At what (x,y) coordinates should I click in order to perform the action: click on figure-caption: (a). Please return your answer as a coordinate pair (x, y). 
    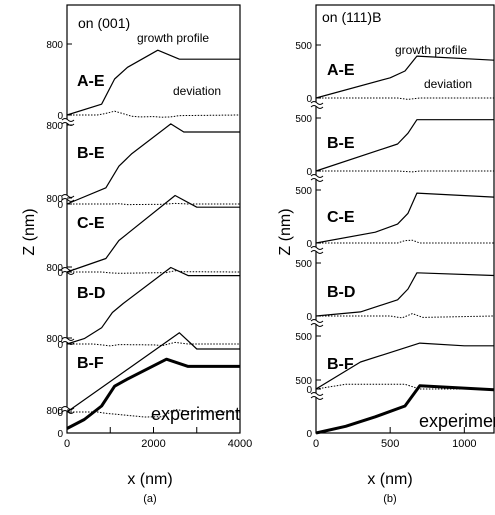
    Looking at the image, I should click on (149, 499).